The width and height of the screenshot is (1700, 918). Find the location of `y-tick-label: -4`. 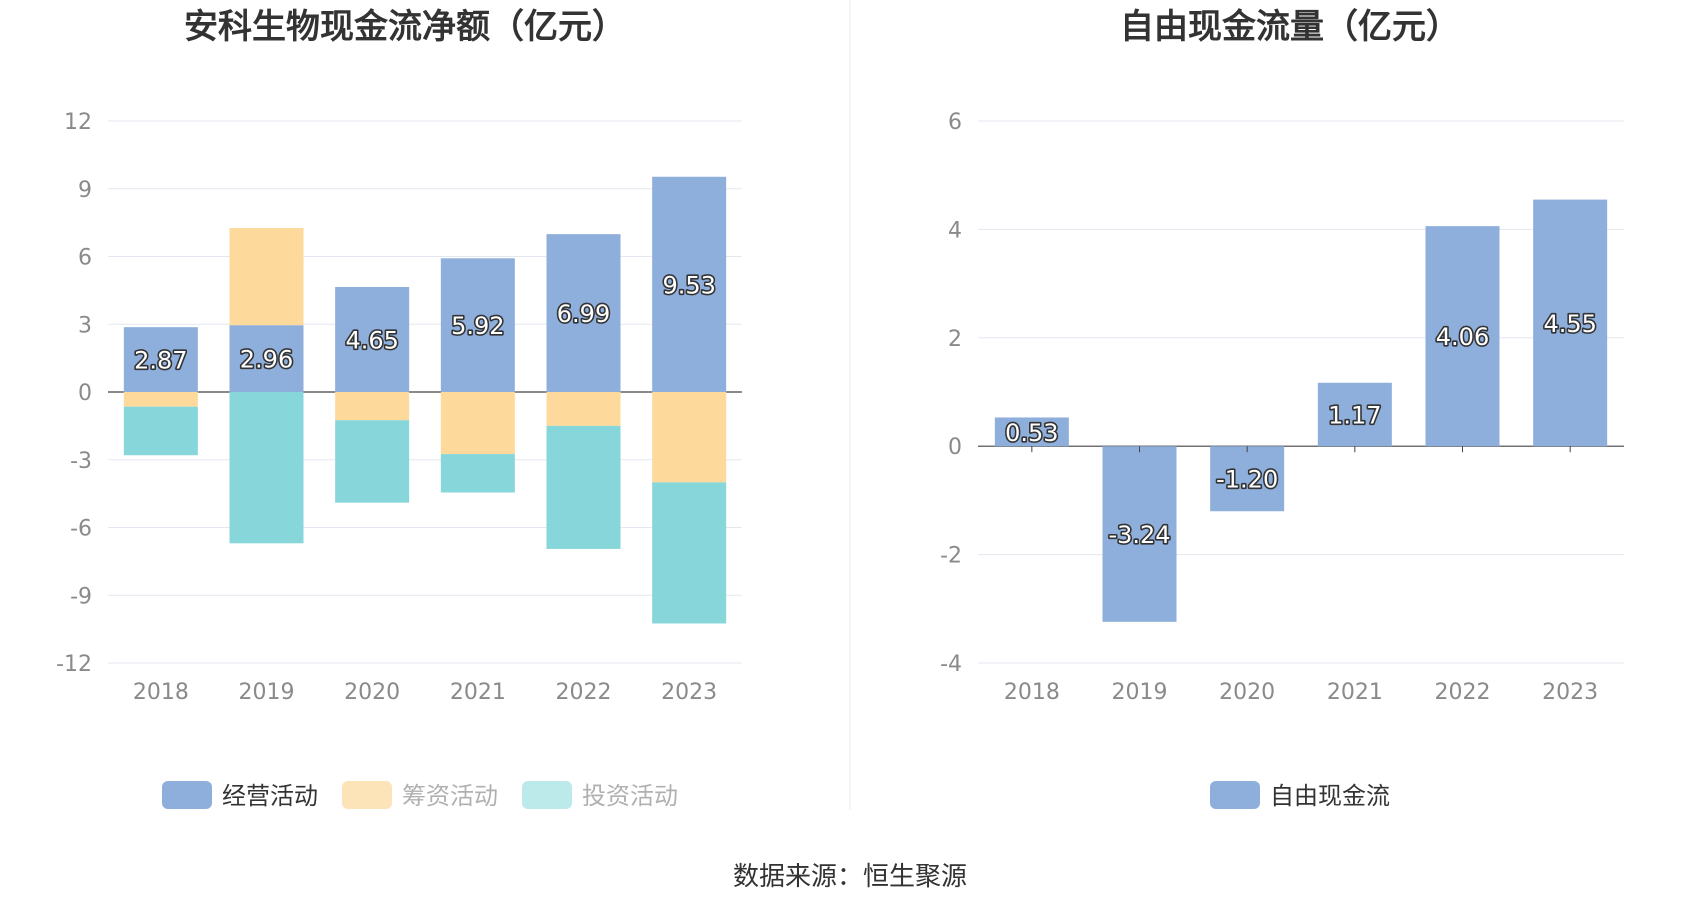

y-tick-label: -4 is located at coordinates (951, 664).